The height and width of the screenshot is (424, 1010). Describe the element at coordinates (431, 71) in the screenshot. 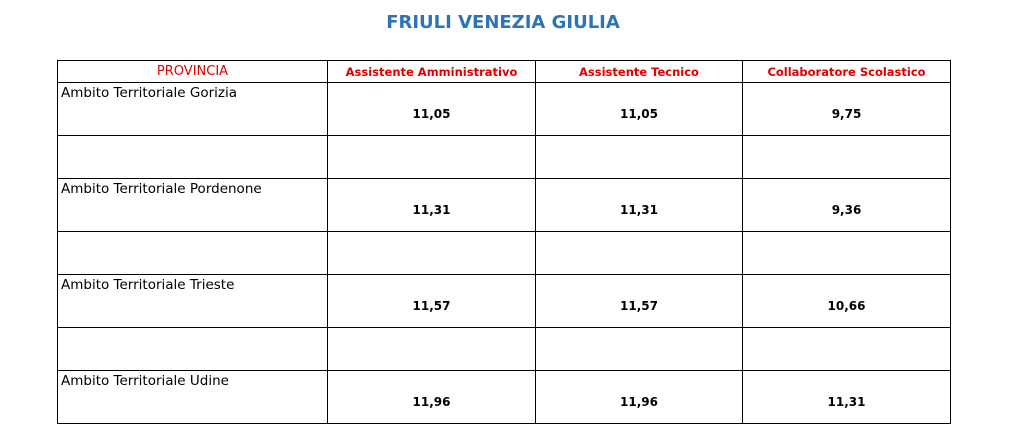

I see `header-cell: Assistente Amministrativo` at that location.